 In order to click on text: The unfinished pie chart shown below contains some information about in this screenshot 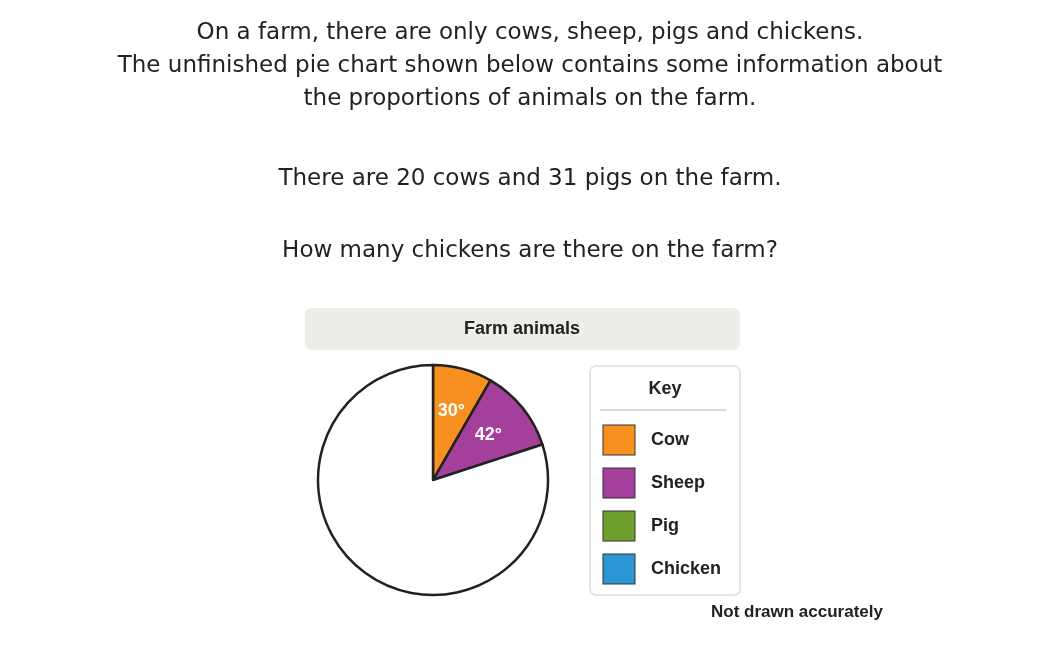, I will do `click(529, 63)`.